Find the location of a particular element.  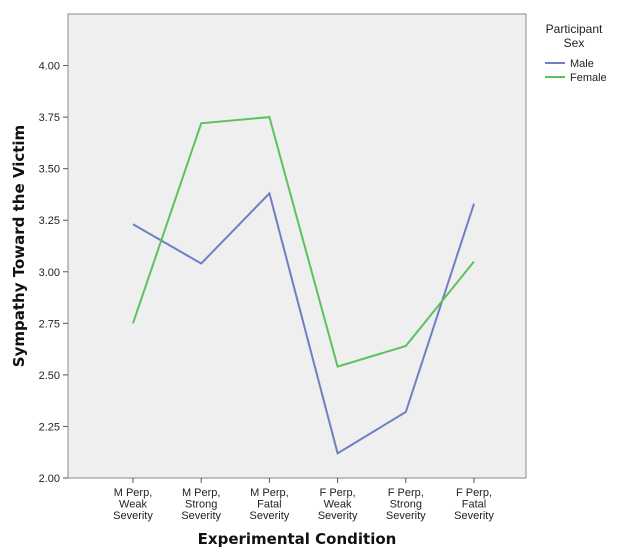

x-axis-title: Experimental Condition is located at coordinates (297, 539).